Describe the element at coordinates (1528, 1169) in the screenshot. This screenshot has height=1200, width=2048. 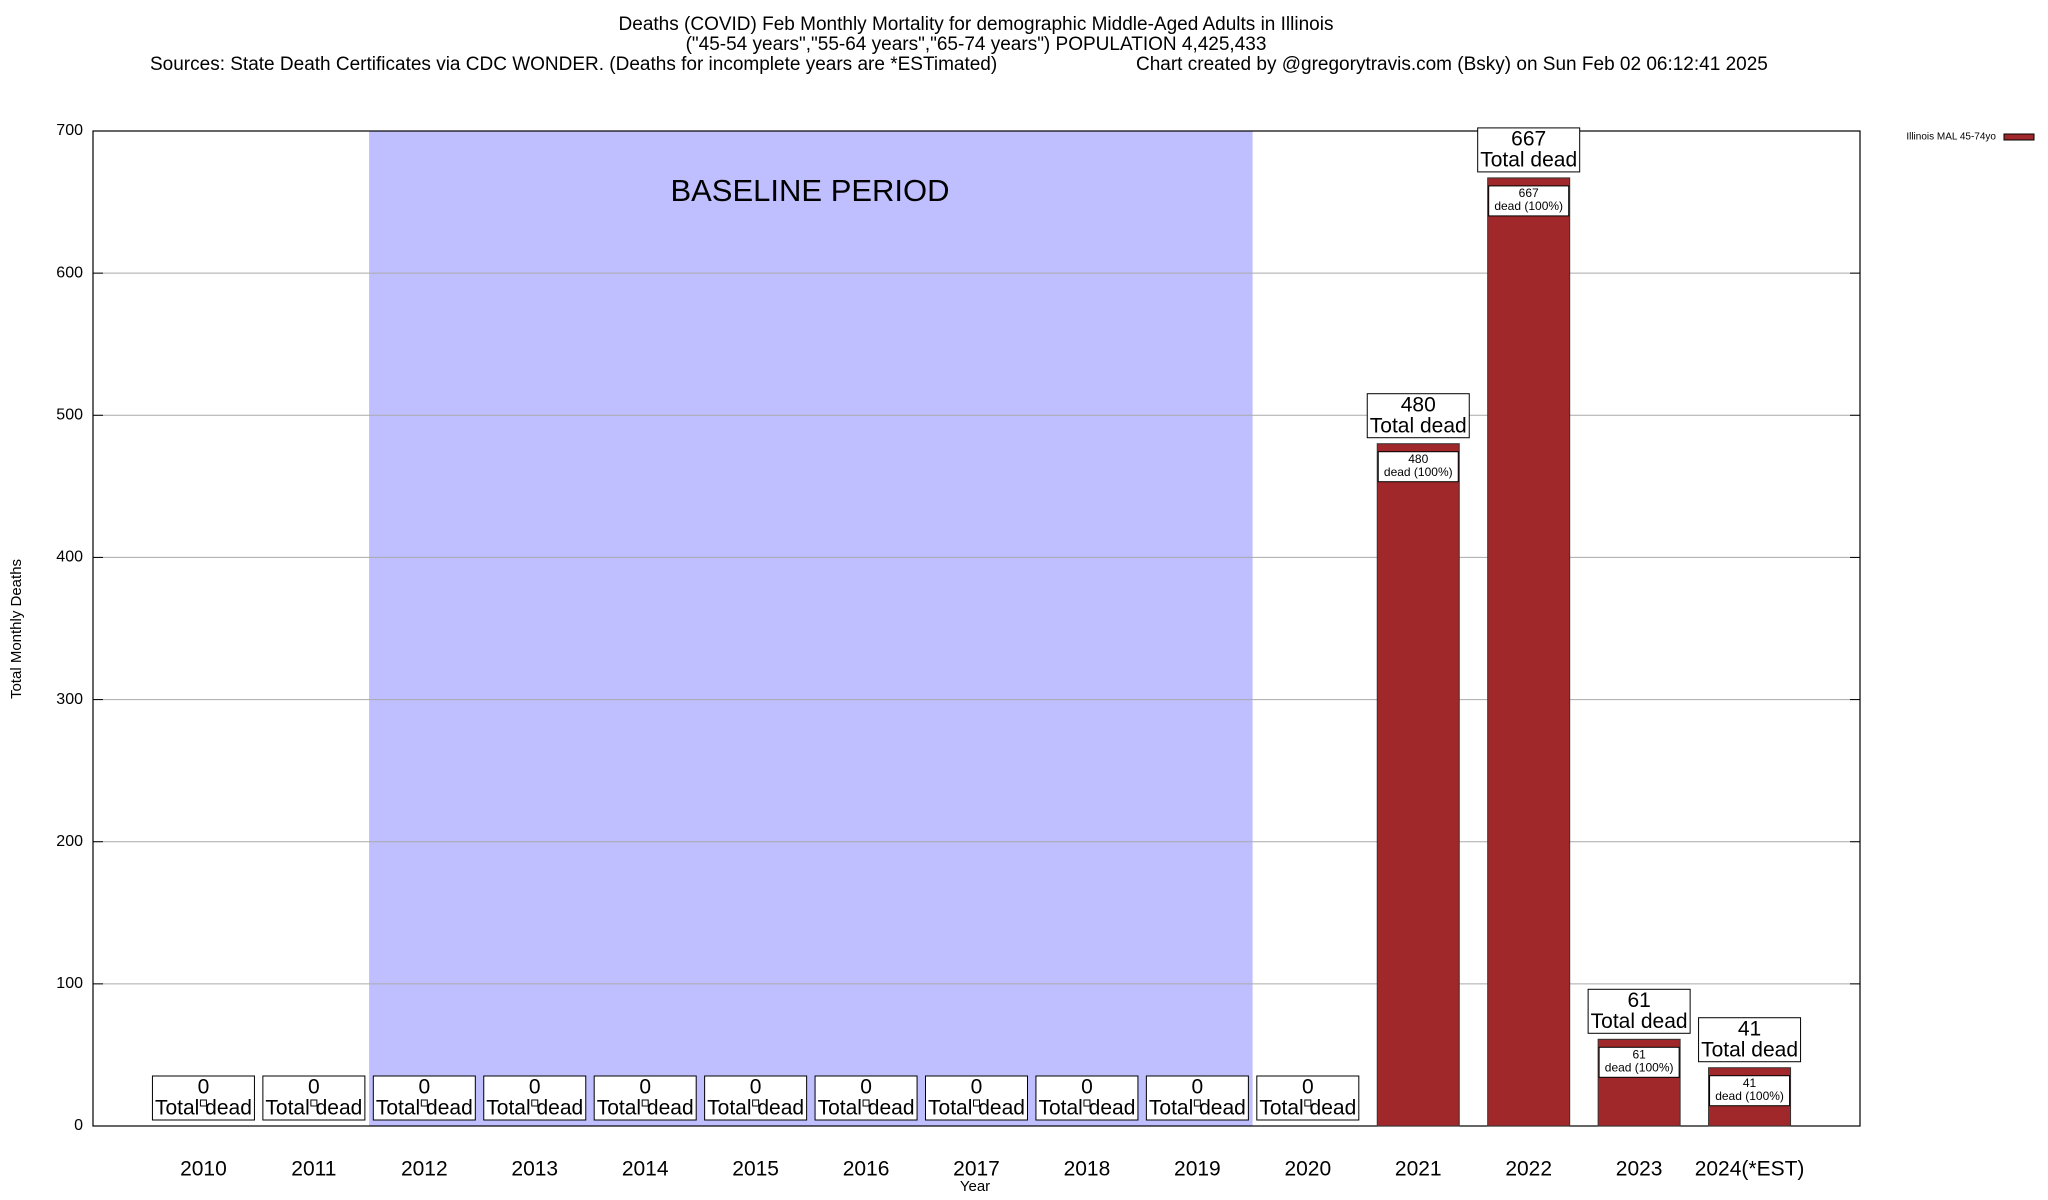
I see `x-tick-label: 2022` at that location.